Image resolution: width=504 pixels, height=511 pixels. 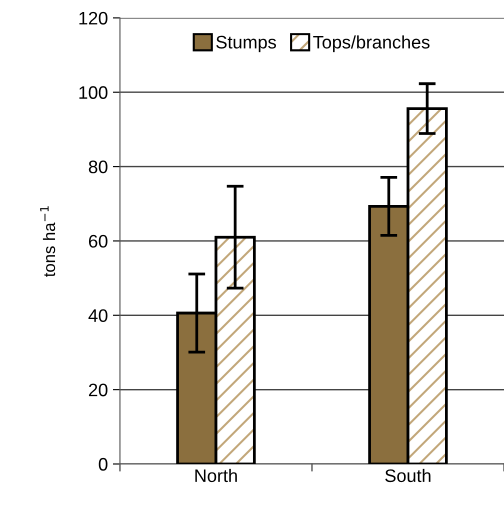 I want to click on y-axis-title: tons ha$^{−1}$, so click(x=48, y=241).